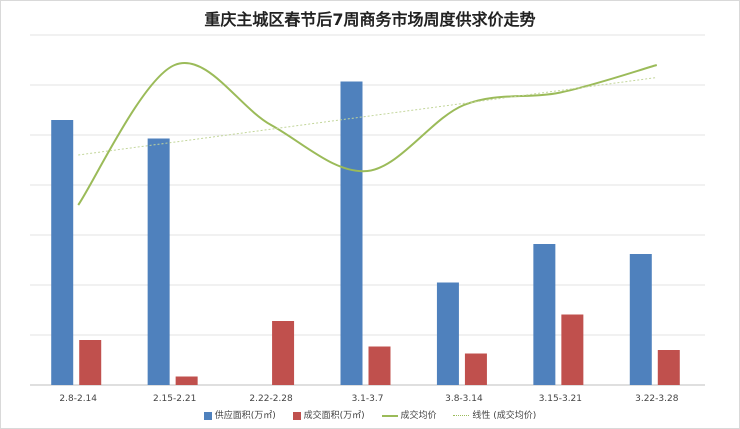 The height and width of the screenshot is (429, 740). Describe the element at coordinates (370, 19) in the screenshot. I see `chart-title: 重庆主城区春节后7周商务市场周度供求价走势` at that location.